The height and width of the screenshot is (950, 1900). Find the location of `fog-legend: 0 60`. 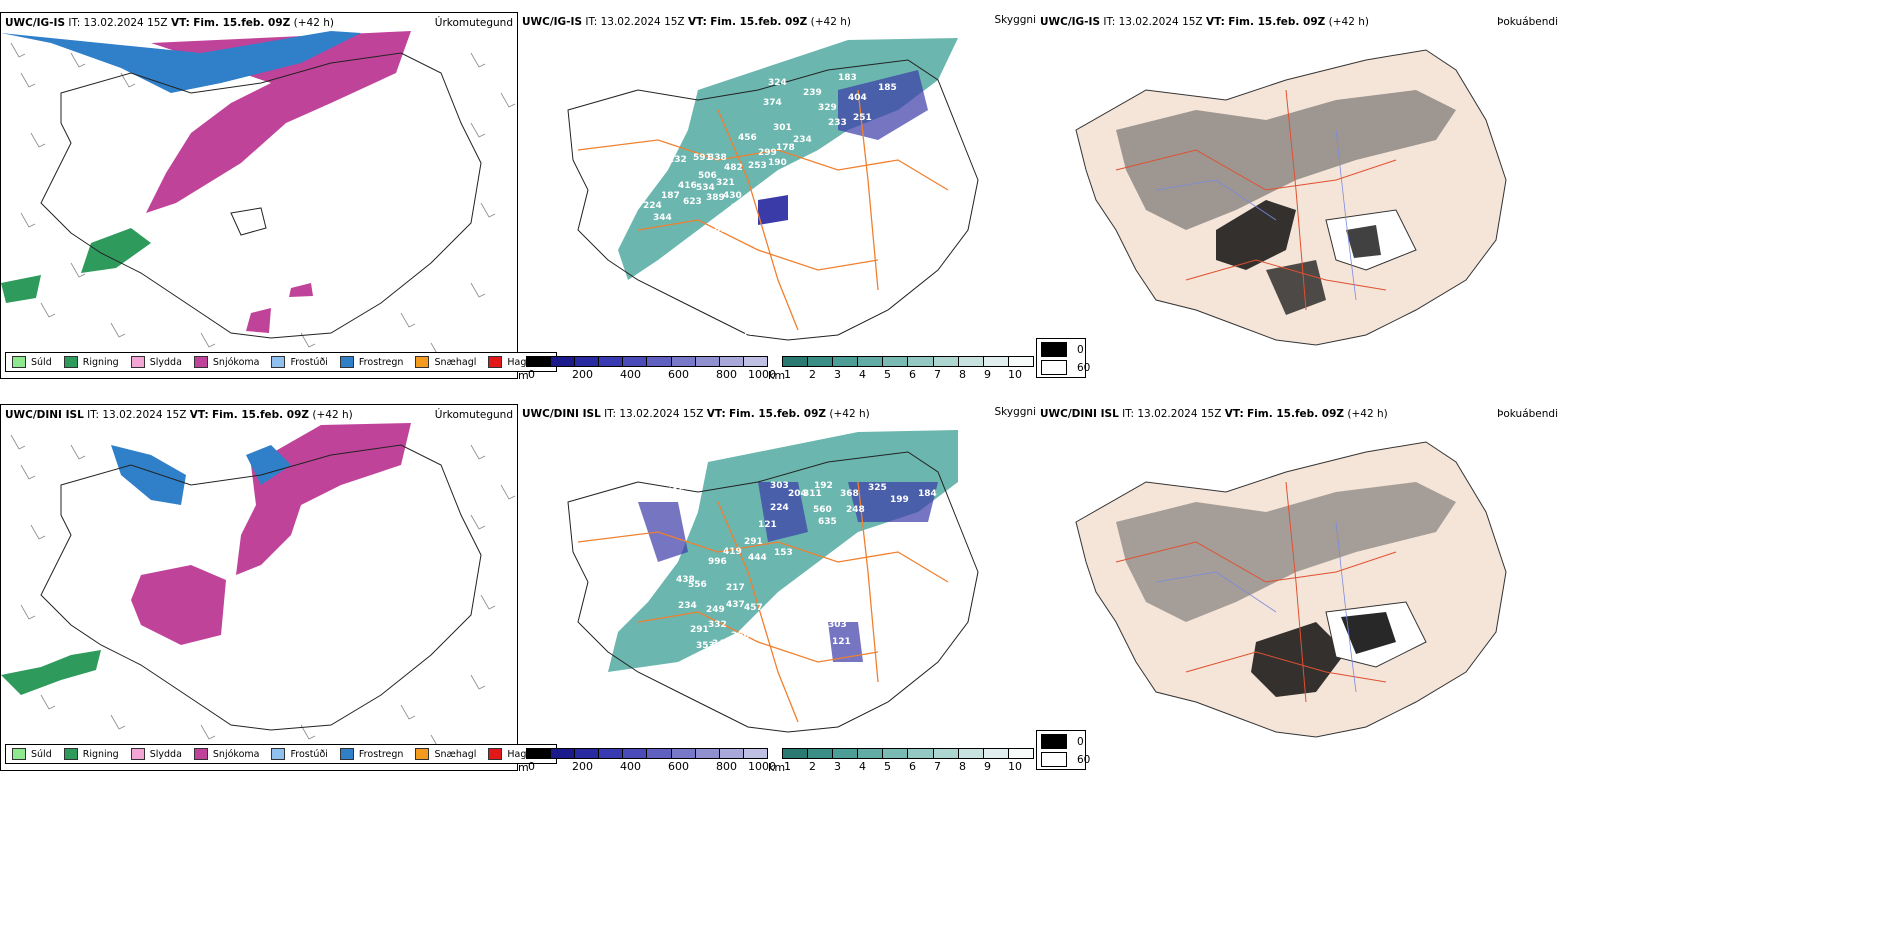

fog-legend: 0 60 is located at coordinates (1063, 750).